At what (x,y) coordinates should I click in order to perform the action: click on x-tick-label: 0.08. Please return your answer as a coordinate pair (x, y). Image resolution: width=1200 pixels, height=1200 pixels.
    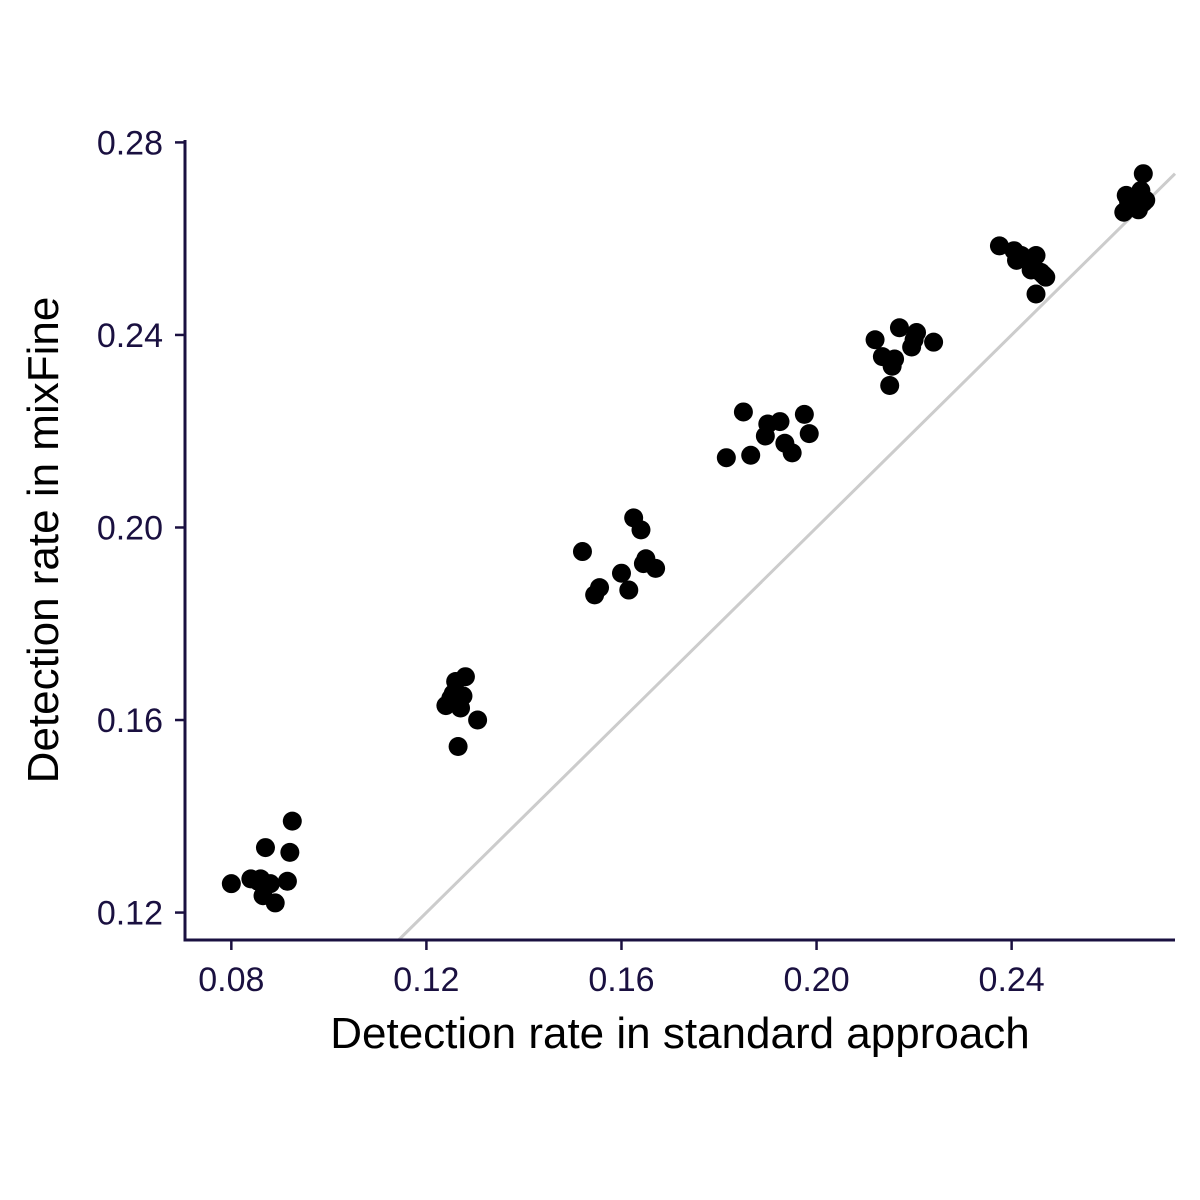
    Looking at the image, I should click on (231, 980).